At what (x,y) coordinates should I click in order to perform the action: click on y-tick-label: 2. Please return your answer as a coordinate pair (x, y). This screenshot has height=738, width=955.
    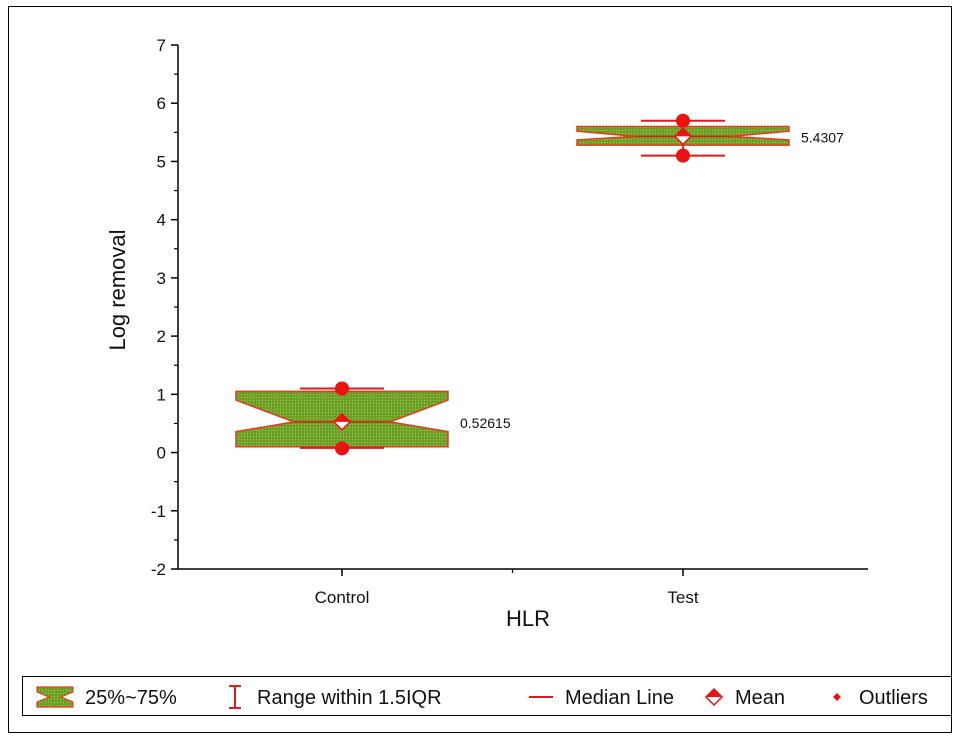
    Looking at the image, I should click on (161, 336).